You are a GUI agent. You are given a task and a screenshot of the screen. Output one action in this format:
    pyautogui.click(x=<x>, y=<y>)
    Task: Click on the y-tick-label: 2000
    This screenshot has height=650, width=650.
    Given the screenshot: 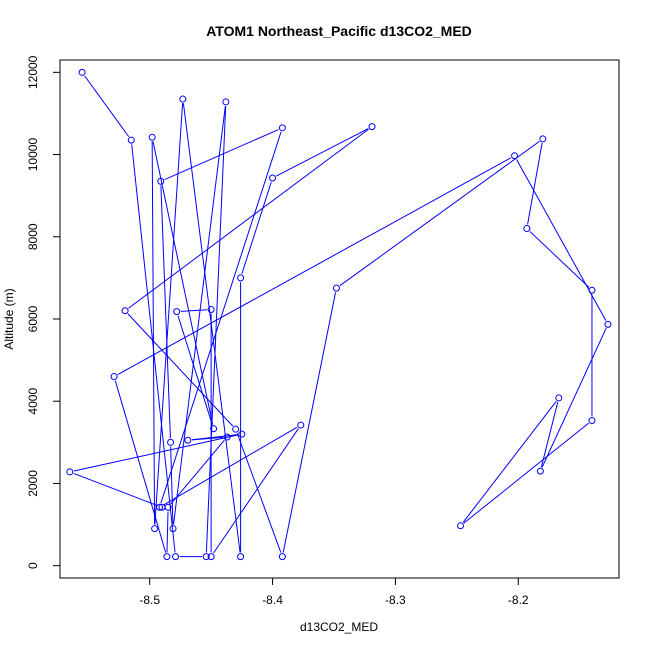 What is the action you would take?
    pyautogui.click(x=33, y=483)
    